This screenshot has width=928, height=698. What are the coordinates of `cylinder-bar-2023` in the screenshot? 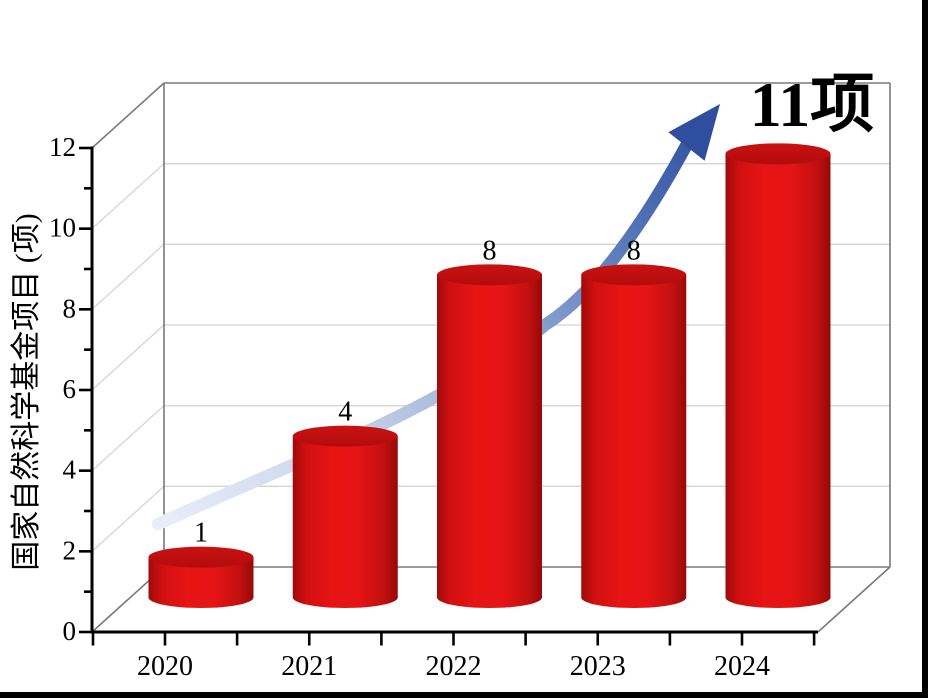 It's located at (634, 436).